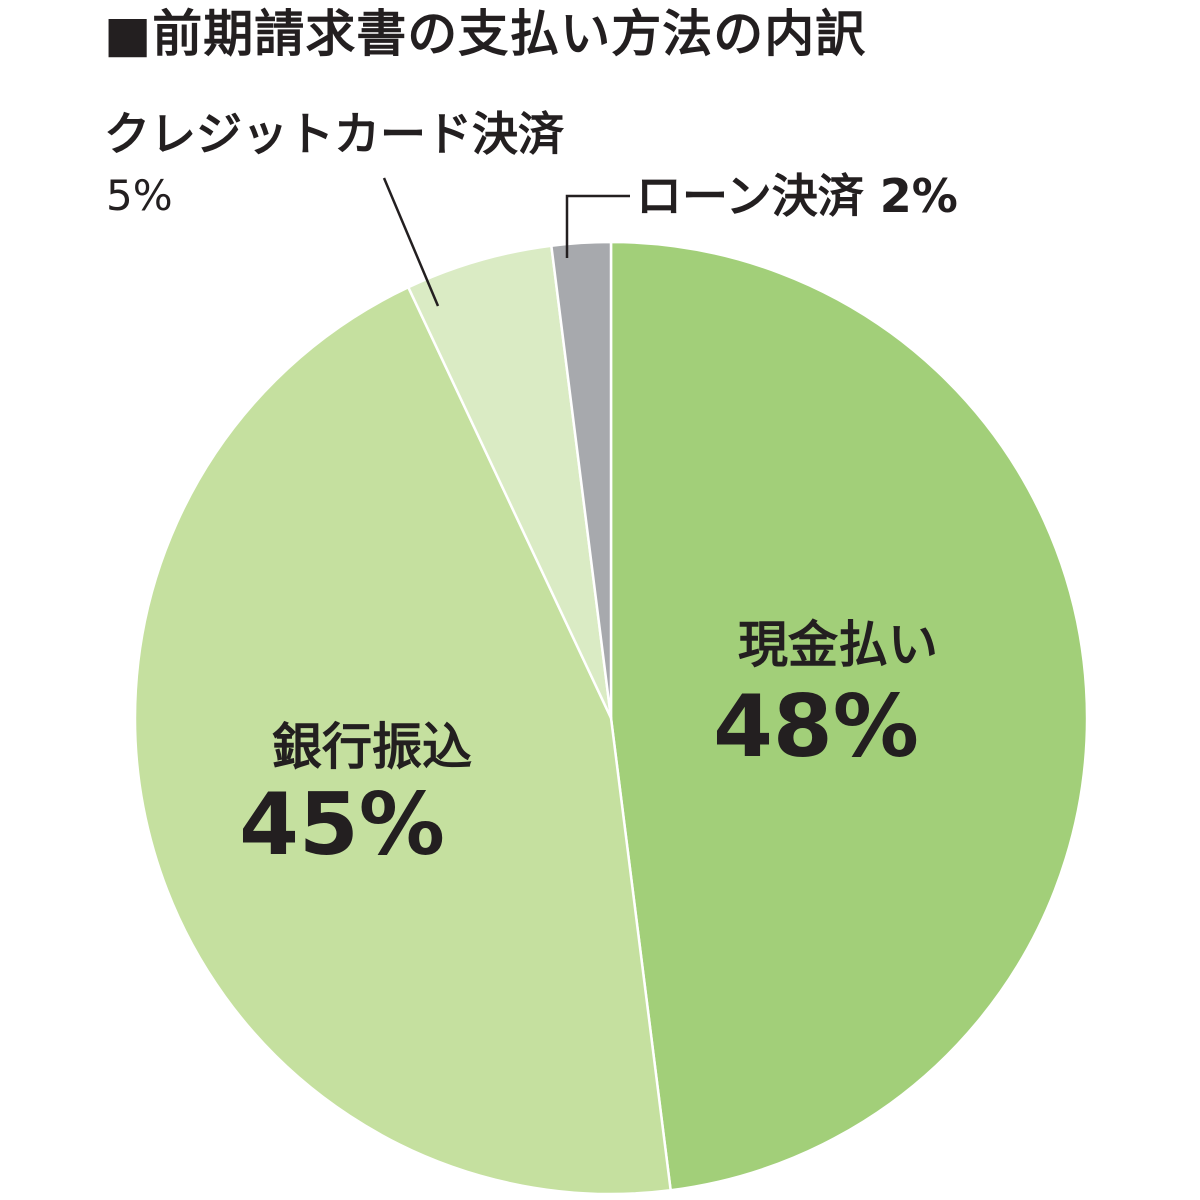 Image resolution: width=1200 pixels, height=1200 pixels. I want to click on leader-line-credit, so click(411, 242).